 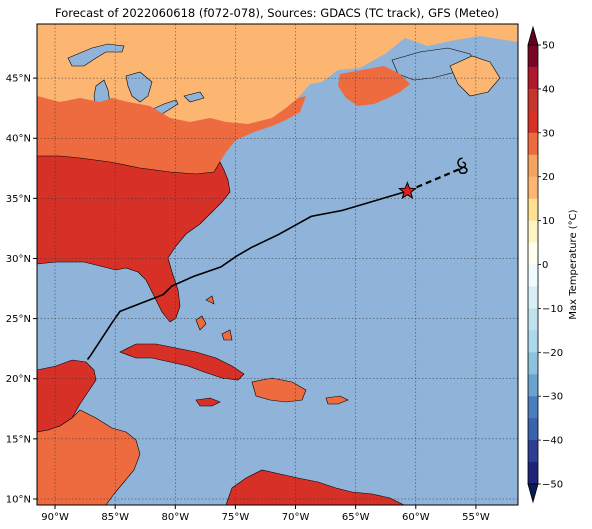 What do you see at coordinates (533, 35) in the screenshot?
I see `colorbar-over-arrow` at bounding box center [533, 35].